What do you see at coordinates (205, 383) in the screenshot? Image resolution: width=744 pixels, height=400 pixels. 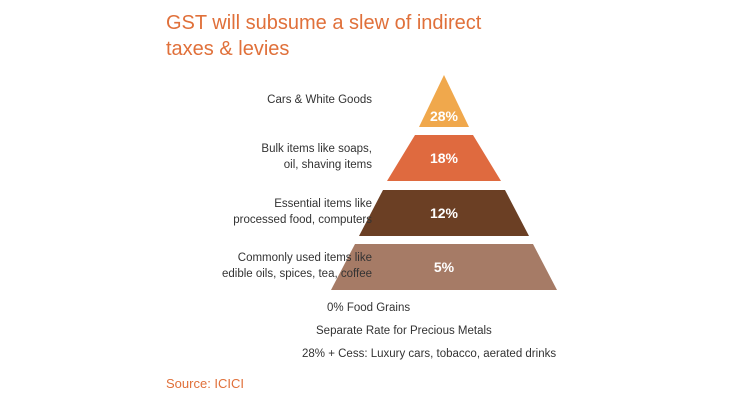 I see `source-credit: Source: ICICI` at bounding box center [205, 383].